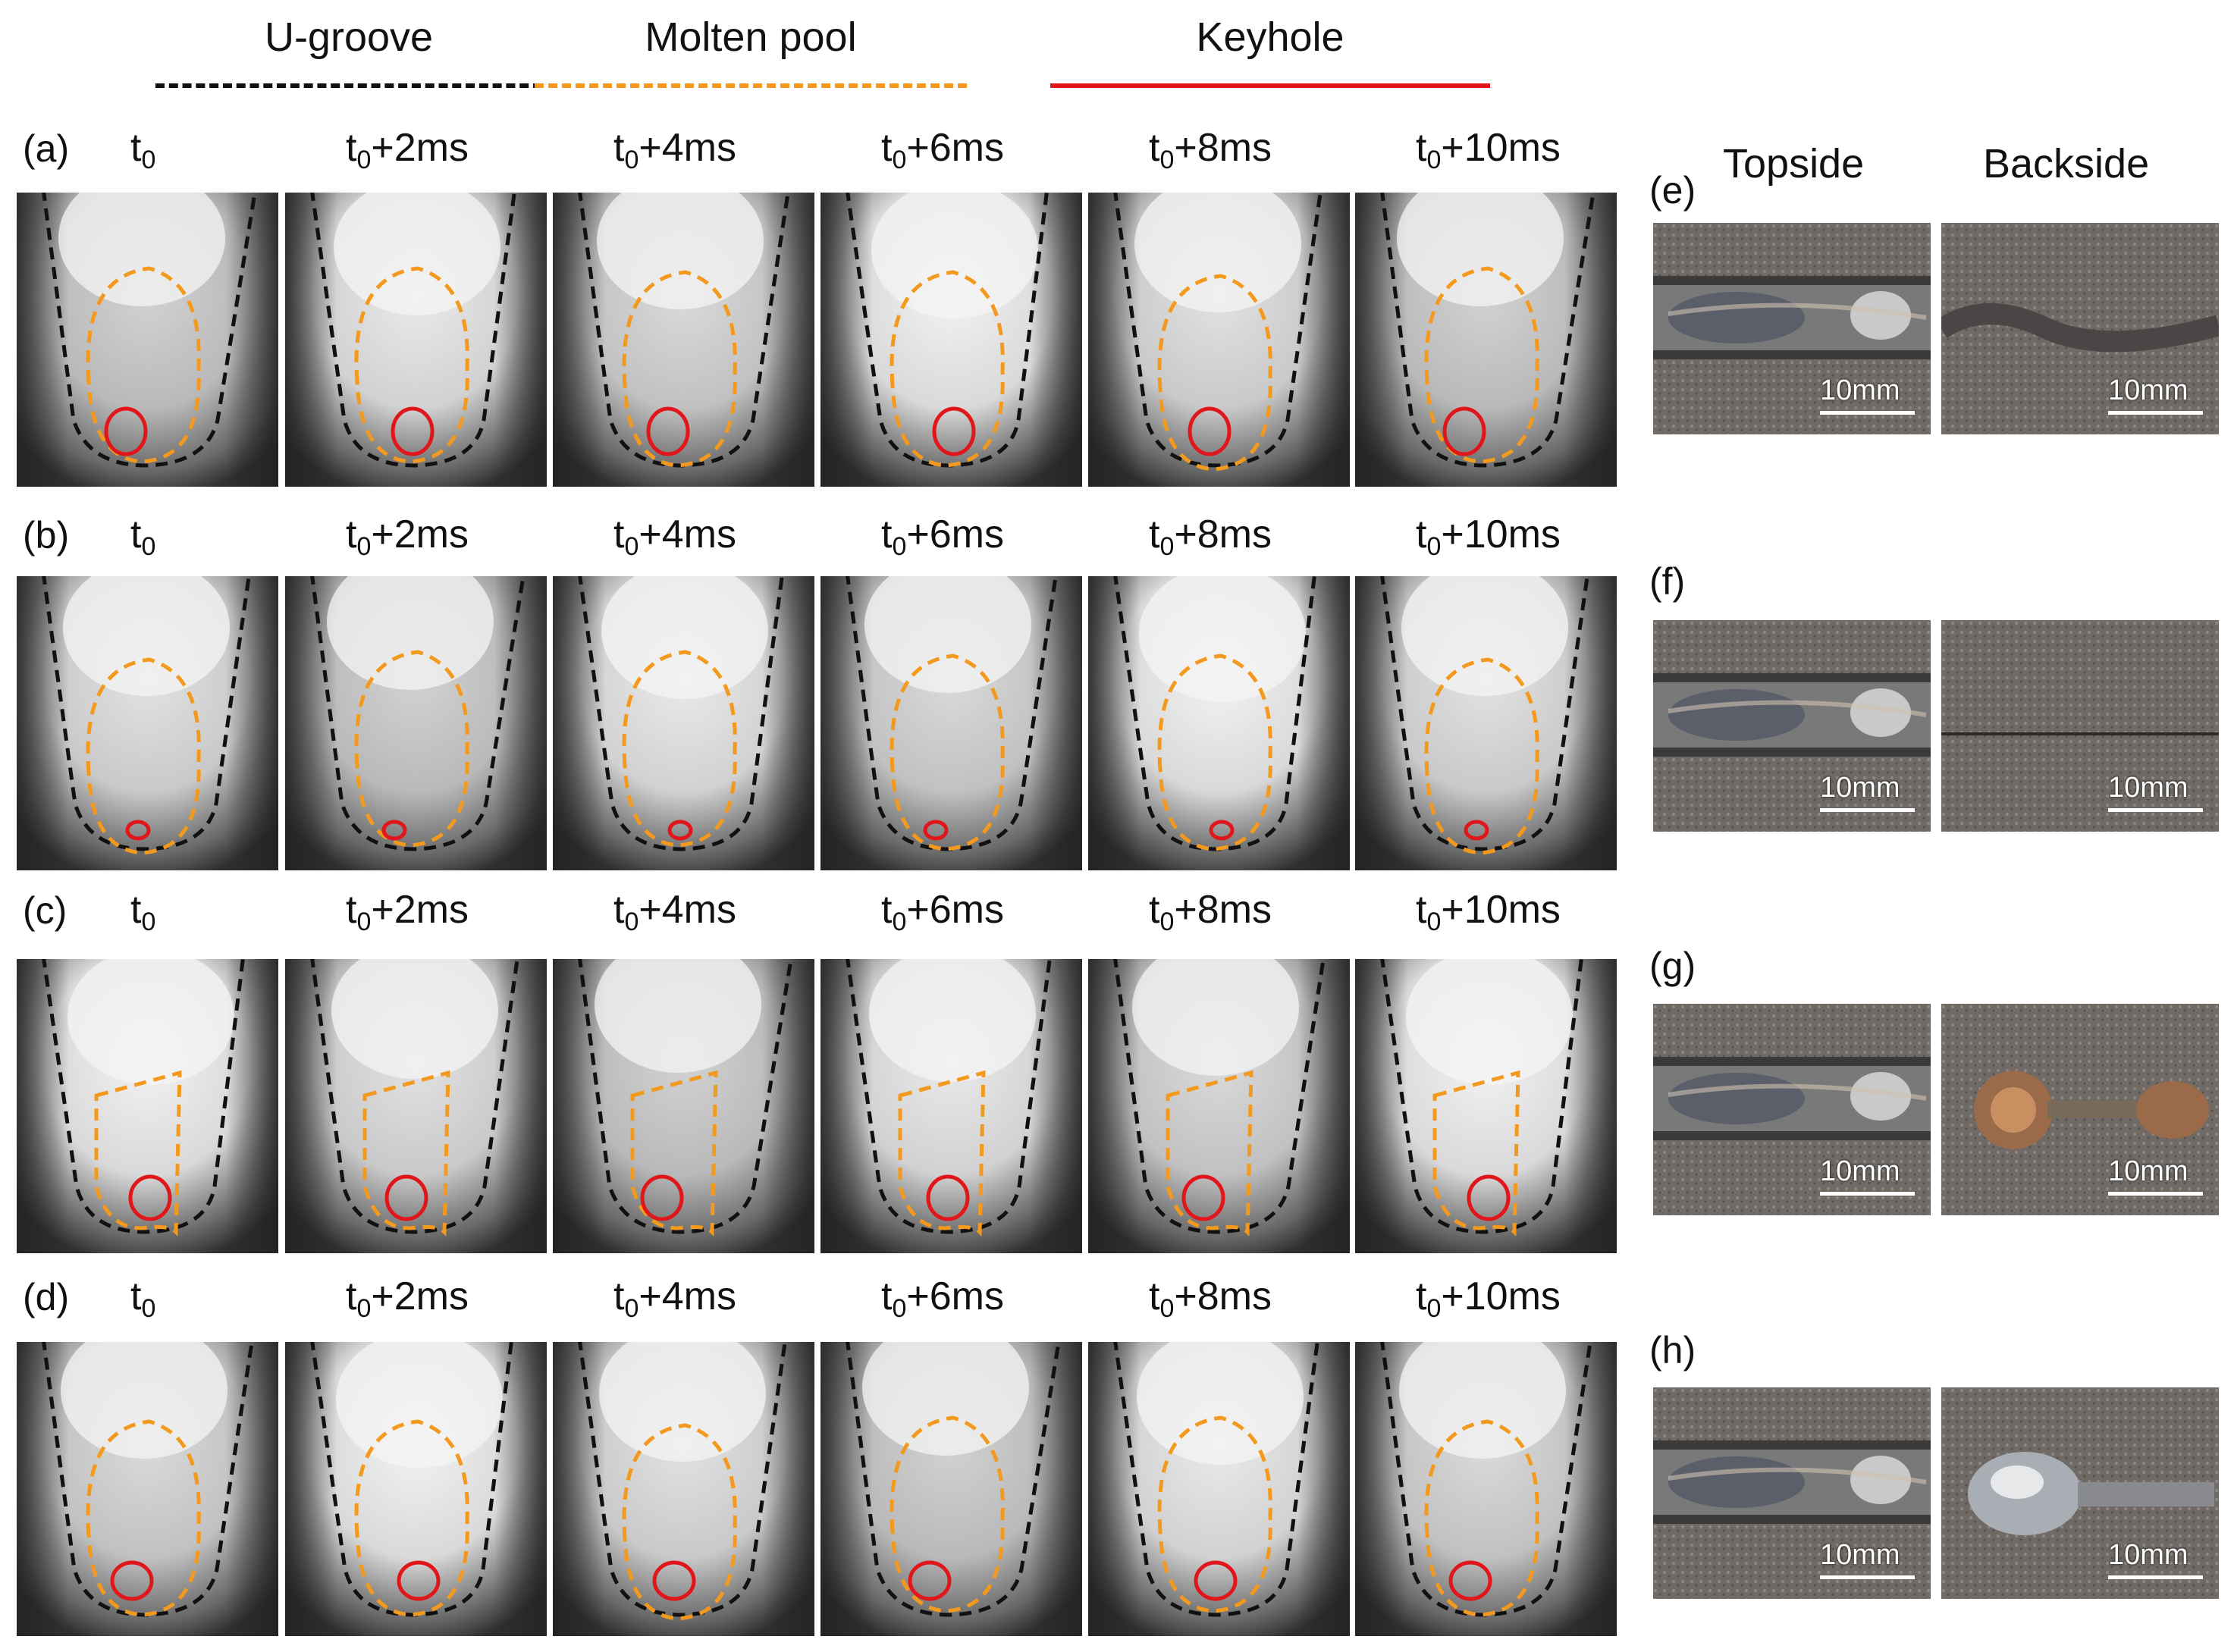 Image resolution: width=2234 pixels, height=1652 pixels. I want to click on time-label: t0+10ms, so click(1488, 912).